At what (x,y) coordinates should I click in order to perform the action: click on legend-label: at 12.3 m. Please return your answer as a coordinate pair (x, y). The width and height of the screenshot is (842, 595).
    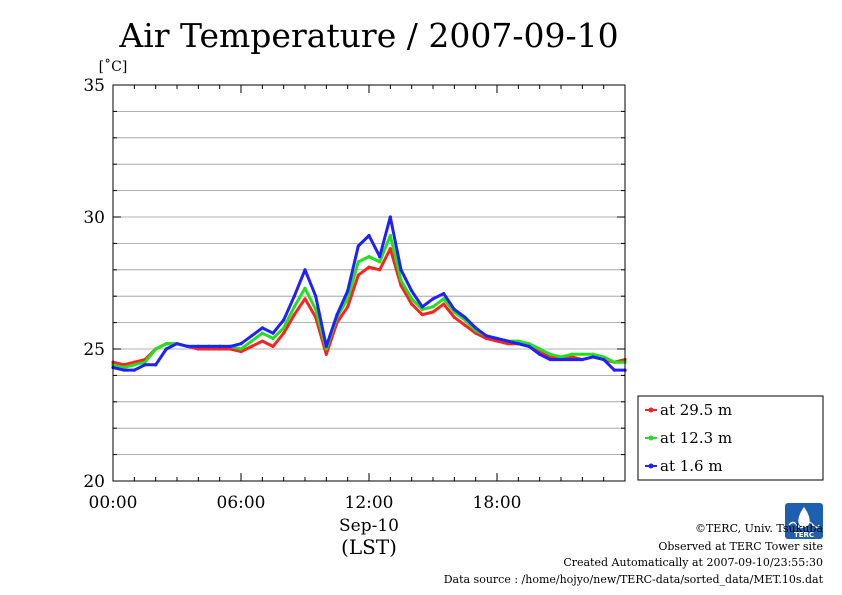
    Looking at the image, I should click on (696, 438).